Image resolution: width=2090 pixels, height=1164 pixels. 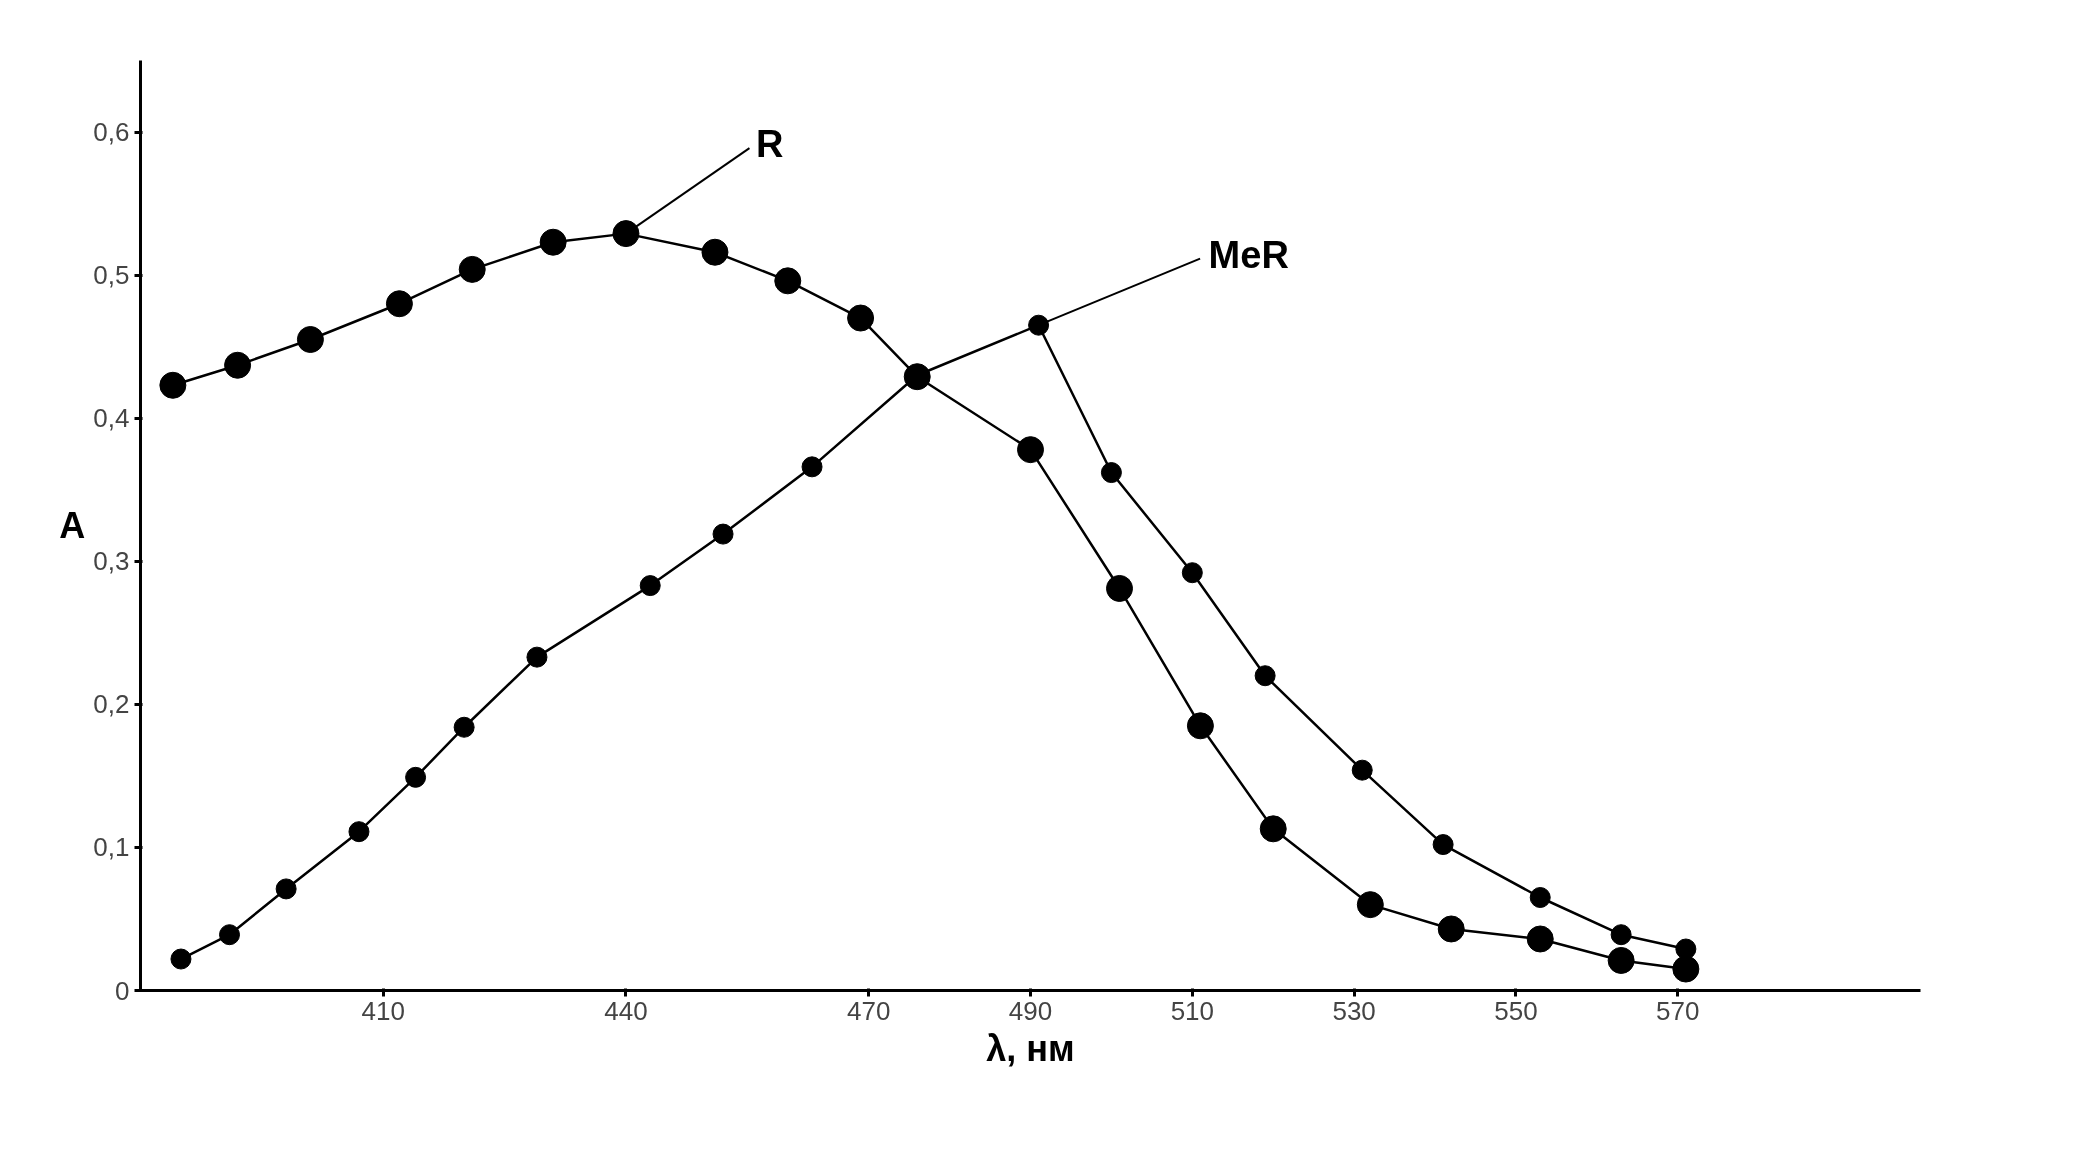 I want to click on x-axis-title: λ, нм, so click(x=1030, y=1048).